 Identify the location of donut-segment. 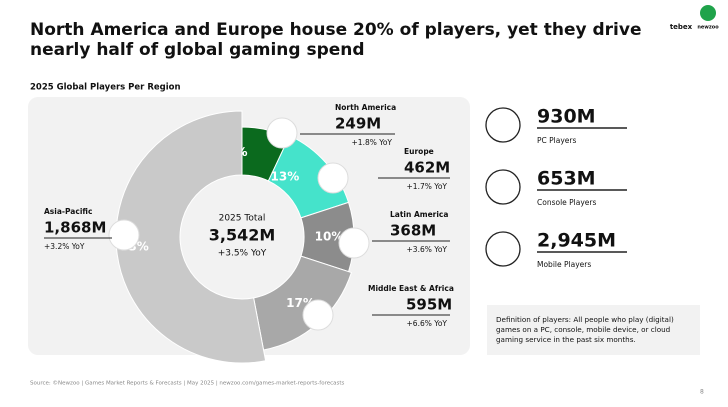
(191, 237).